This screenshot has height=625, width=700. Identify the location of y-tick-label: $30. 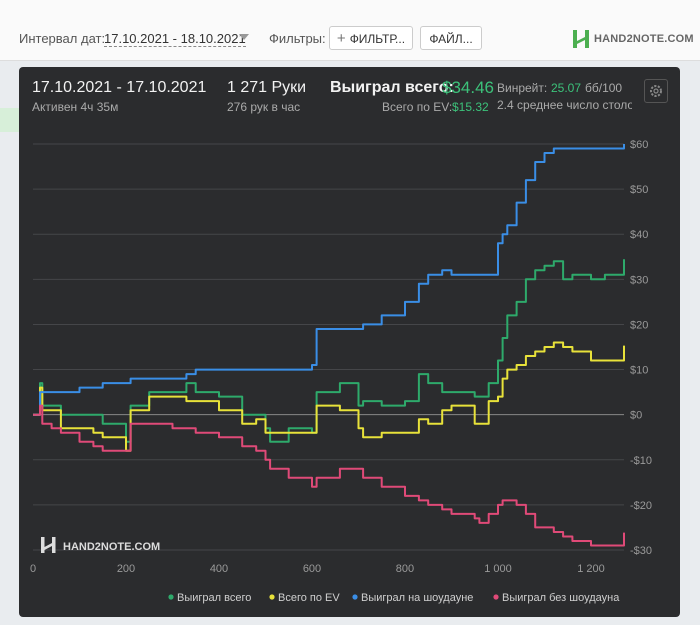
(639, 280).